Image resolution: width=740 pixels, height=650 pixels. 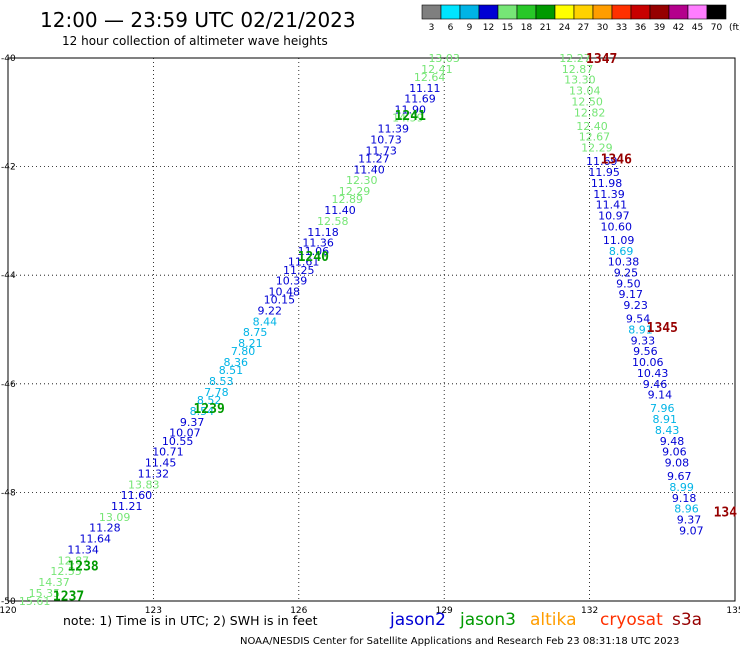 What do you see at coordinates (681, 487) in the screenshot?
I see `wave-height-point: 8.99` at bounding box center [681, 487].